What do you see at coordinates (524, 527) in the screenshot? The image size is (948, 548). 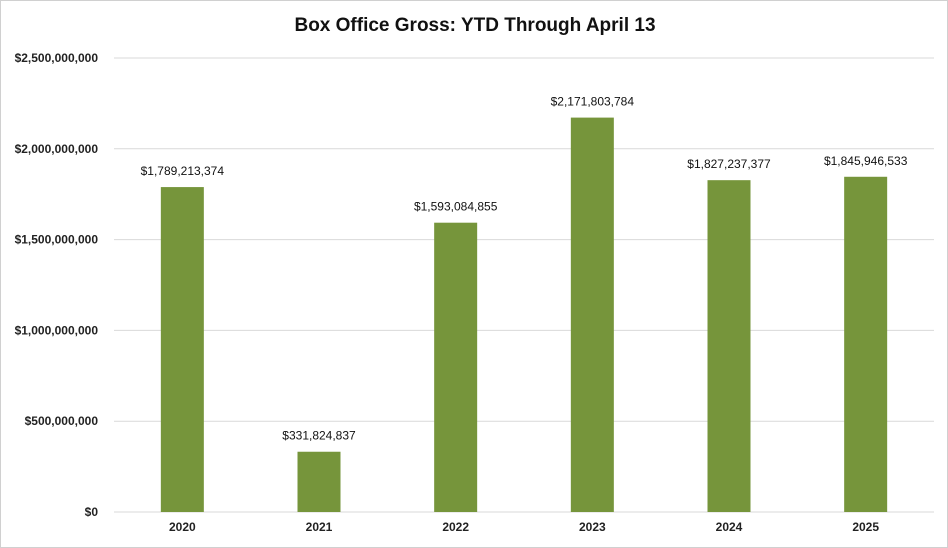 I see `x-axis-category-labels: 2020 2021 2022 2023 2024 2025` at bounding box center [524, 527].